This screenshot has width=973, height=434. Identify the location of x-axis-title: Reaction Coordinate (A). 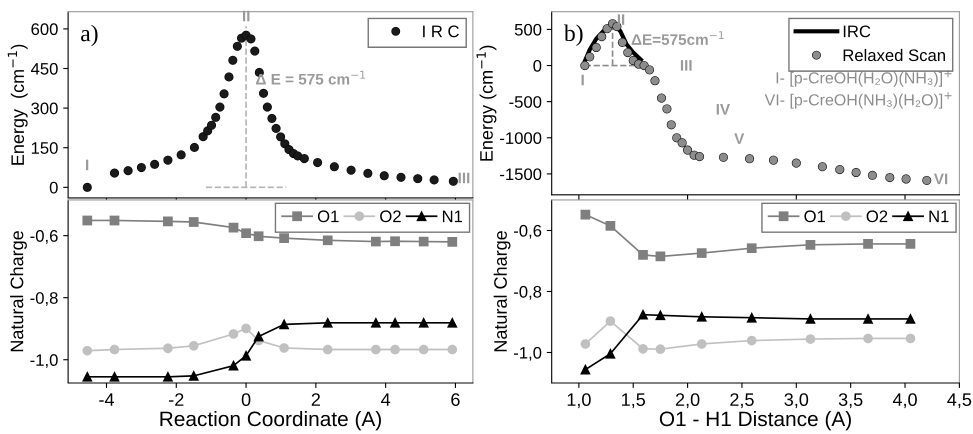
(270, 420).